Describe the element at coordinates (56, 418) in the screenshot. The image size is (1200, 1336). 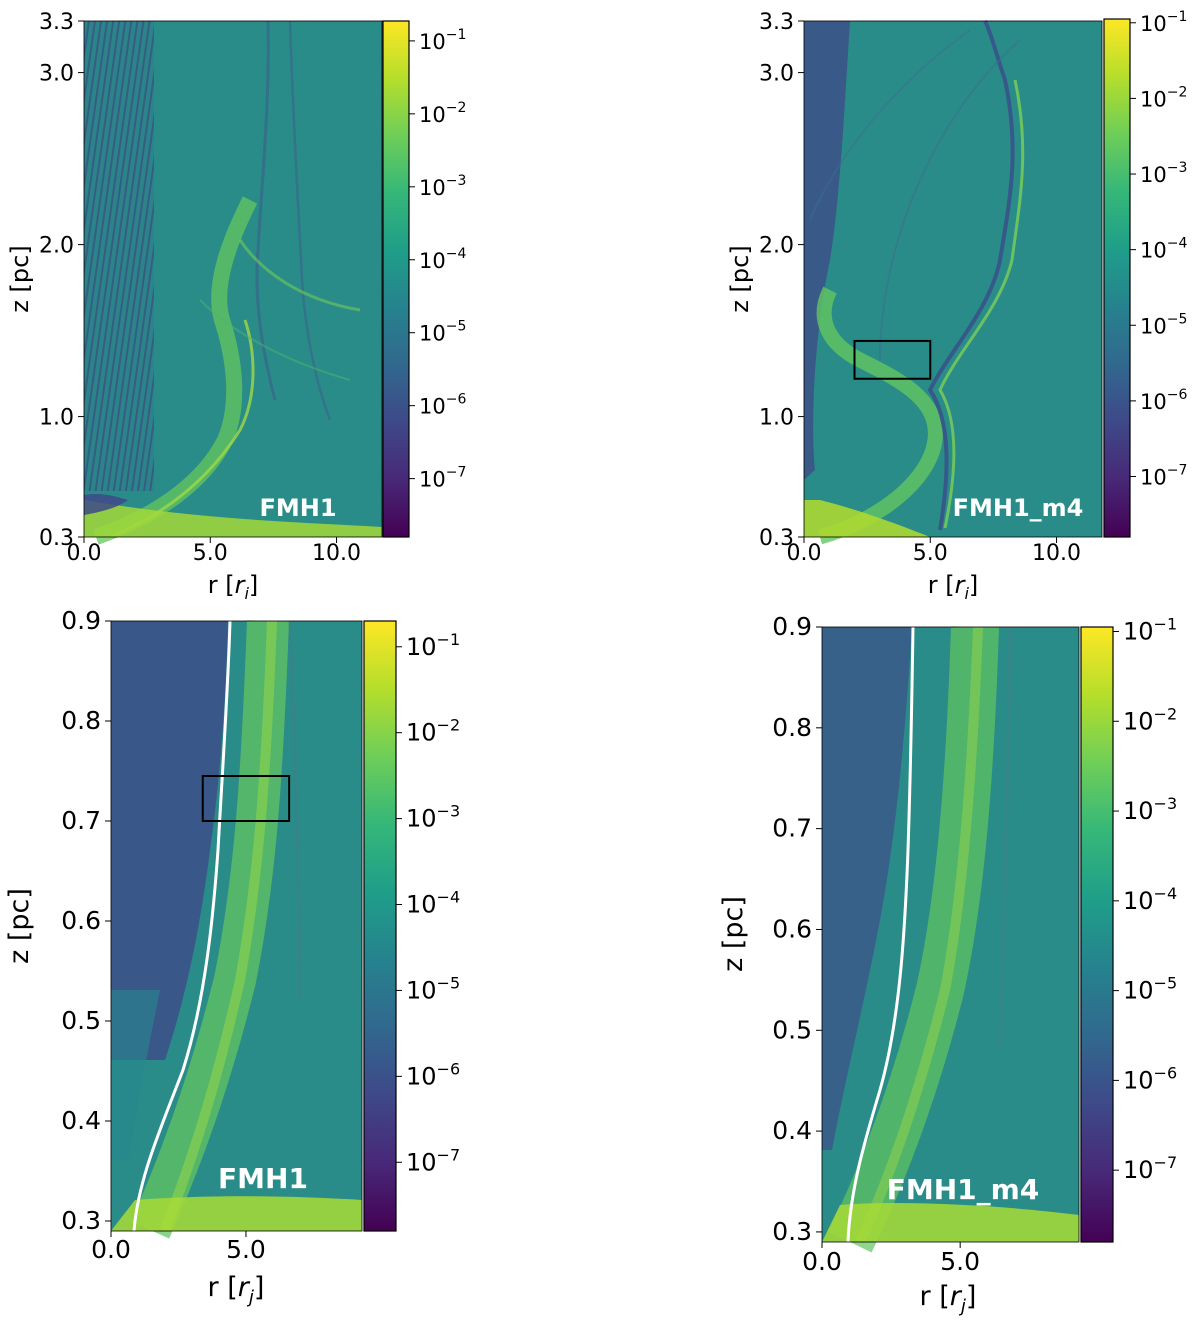
I see `y-tick-label: 1.0` at that location.